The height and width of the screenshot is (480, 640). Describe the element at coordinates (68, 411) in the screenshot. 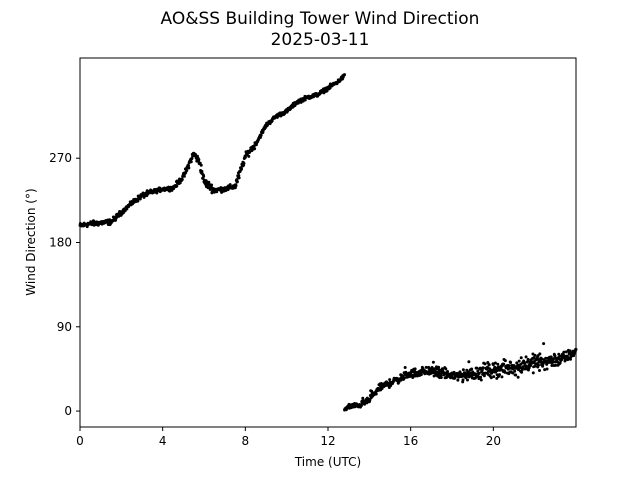

I see `y-tick-label: 0` at that location.